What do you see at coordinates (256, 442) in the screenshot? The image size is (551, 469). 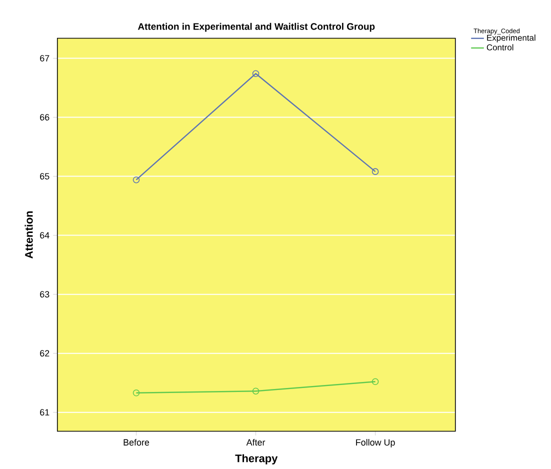 I see `x-tick-label: After` at bounding box center [256, 442].